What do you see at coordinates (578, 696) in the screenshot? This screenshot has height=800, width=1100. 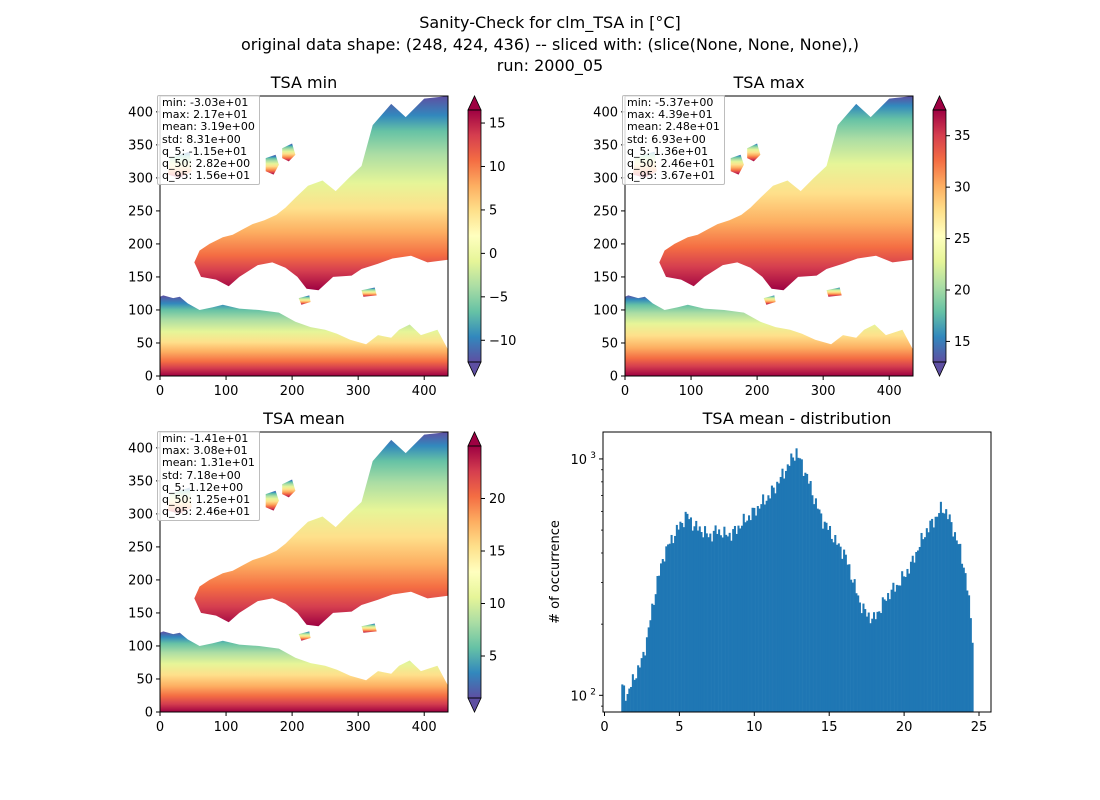 I see `y-tick-label: 10` at bounding box center [578, 696].